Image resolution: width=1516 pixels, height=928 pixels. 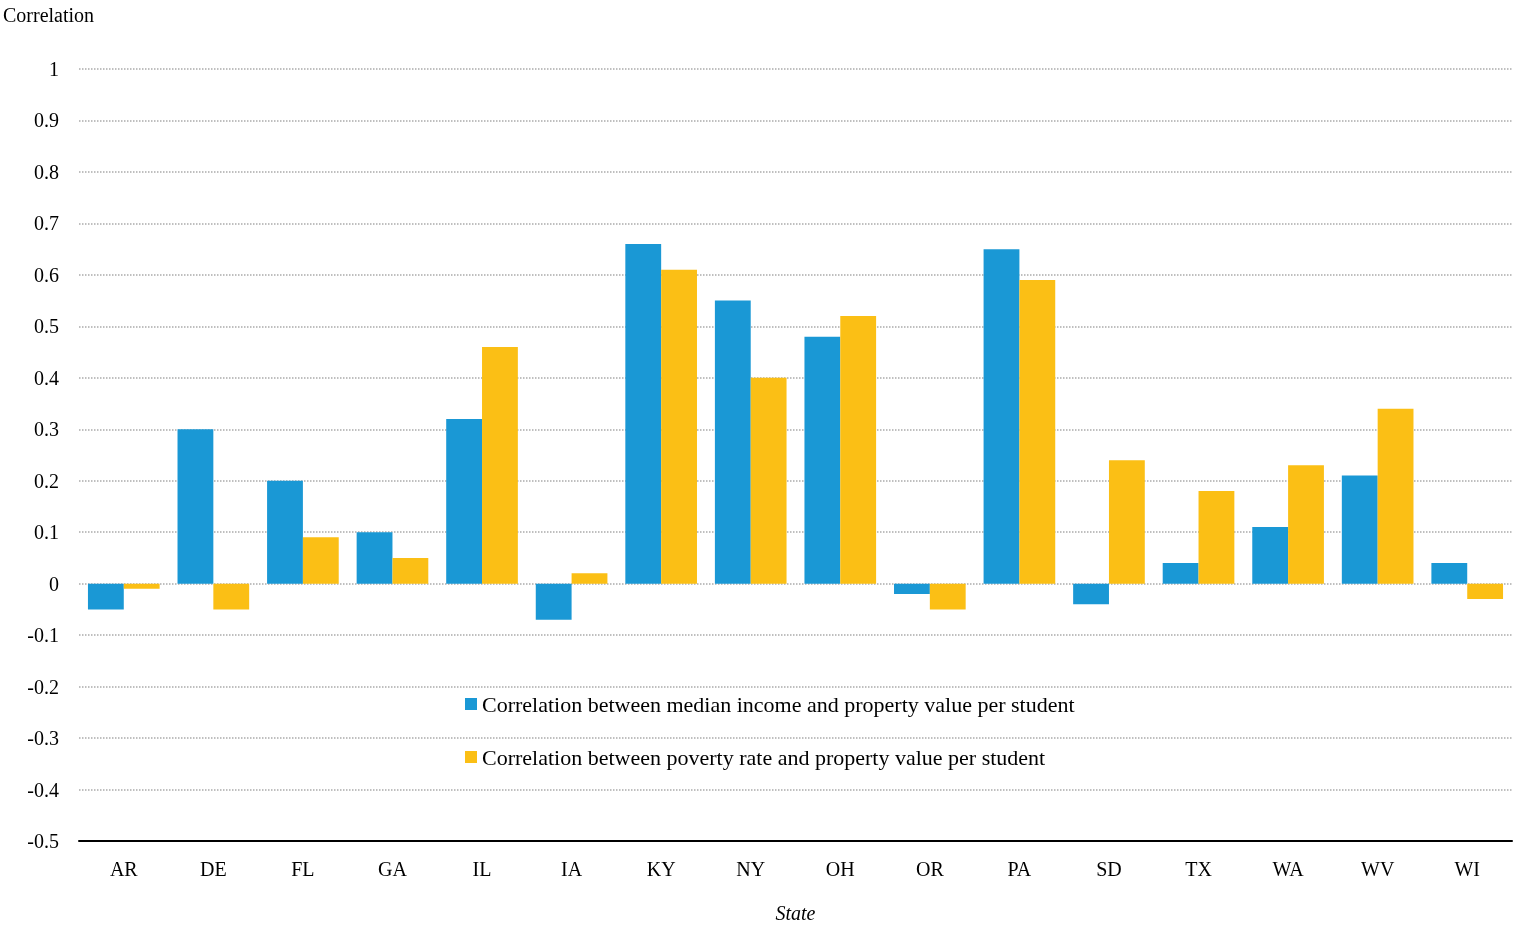 I want to click on x-tick-label: WI, so click(x=1467, y=869).